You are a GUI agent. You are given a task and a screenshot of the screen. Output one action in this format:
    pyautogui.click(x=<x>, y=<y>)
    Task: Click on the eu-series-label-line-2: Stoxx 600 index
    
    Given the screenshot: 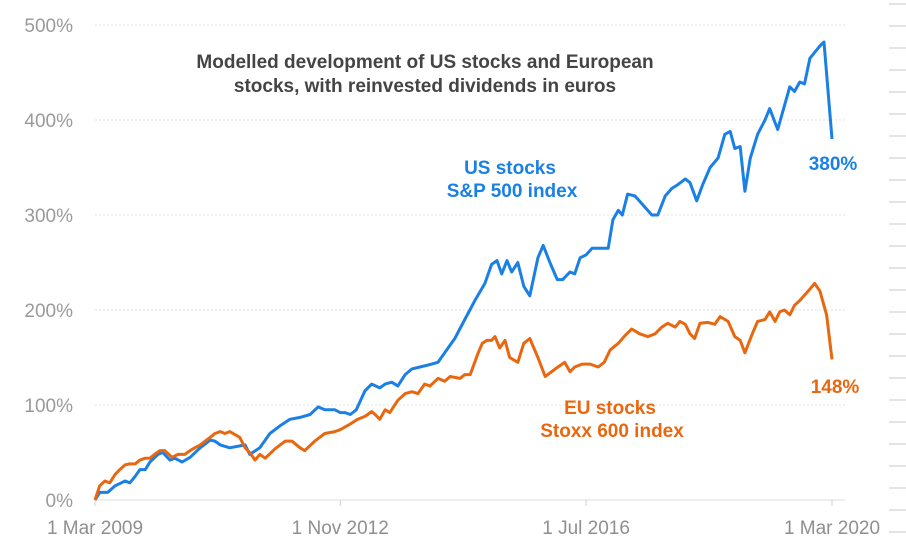 What is the action you would take?
    pyautogui.click(x=612, y=431)
    